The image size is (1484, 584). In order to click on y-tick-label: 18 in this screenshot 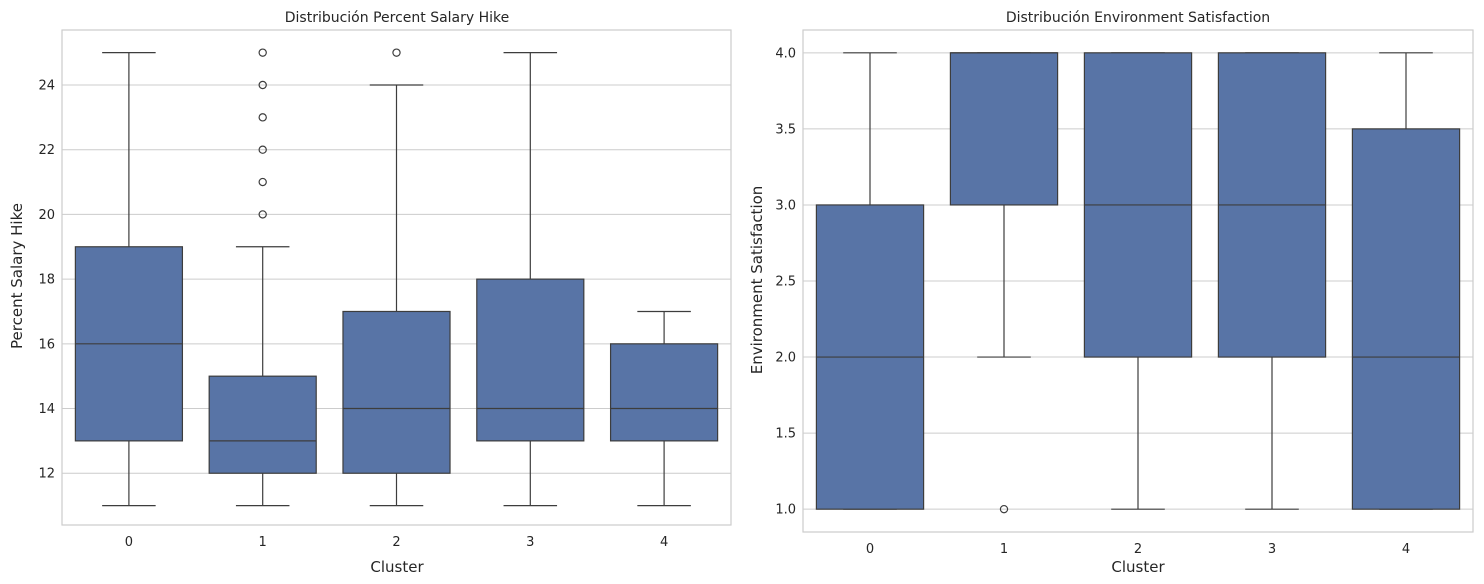, I will do `click(46, 280)`.